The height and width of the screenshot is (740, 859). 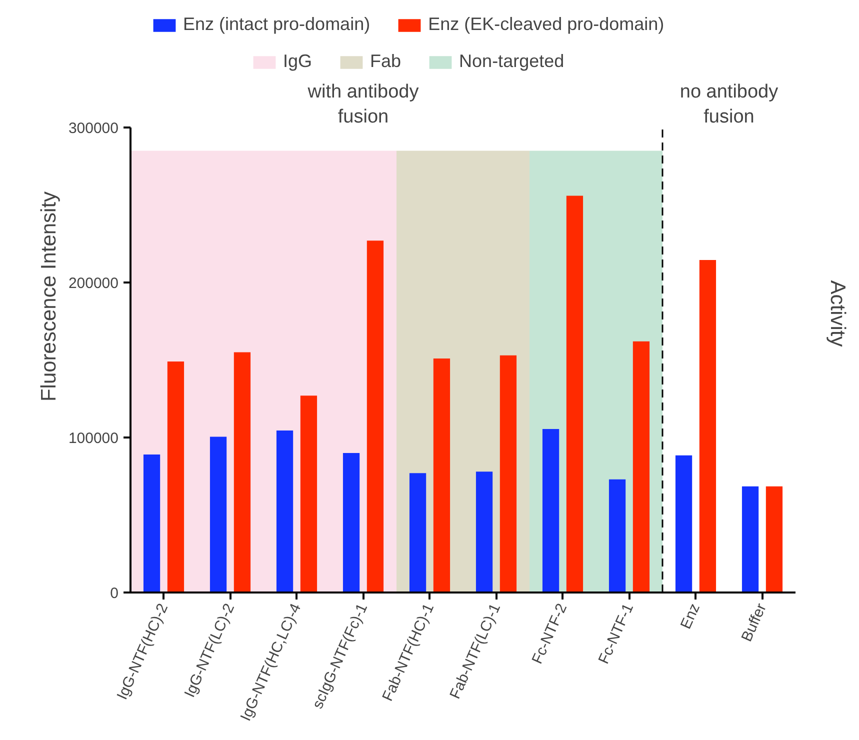 What do you see at coordinates (93, 128) in the screenshot?
I see `y-tick-label: 300000` at bounding box center [93, 128].